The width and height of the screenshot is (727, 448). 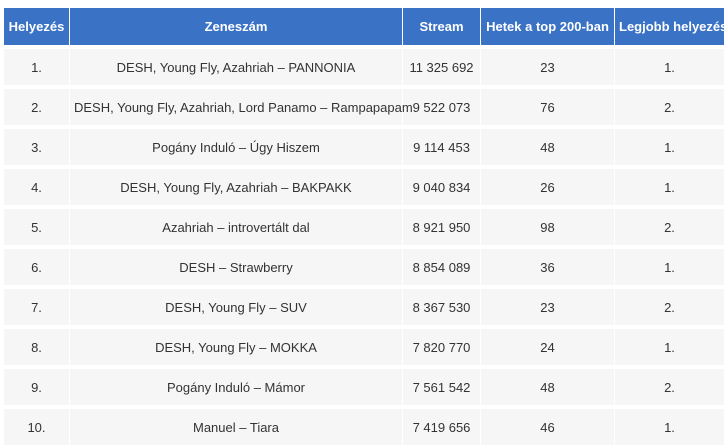 I want to click on stream-cell: 8 854 089, so click(x=441, y=267).